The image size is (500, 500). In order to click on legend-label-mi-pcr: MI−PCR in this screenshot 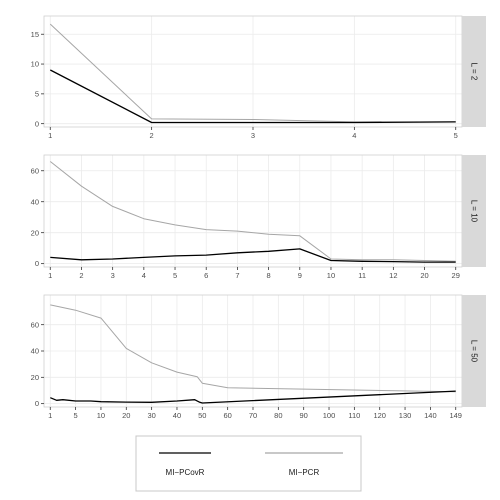, I will do `click(304, 472)`.